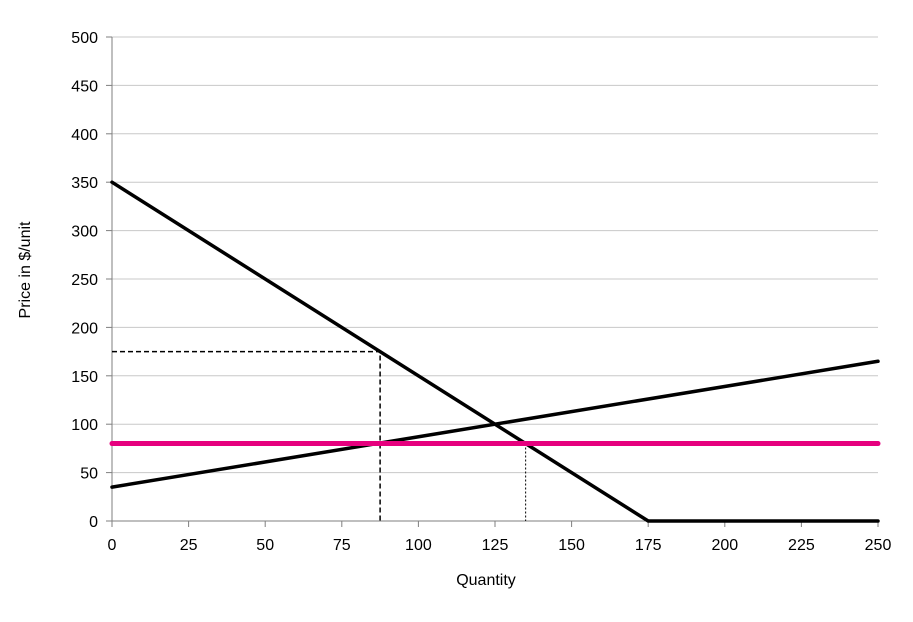 This screenshot has width=913, height=622. I want to click on x-tick-label: 75, so click(342, 545).